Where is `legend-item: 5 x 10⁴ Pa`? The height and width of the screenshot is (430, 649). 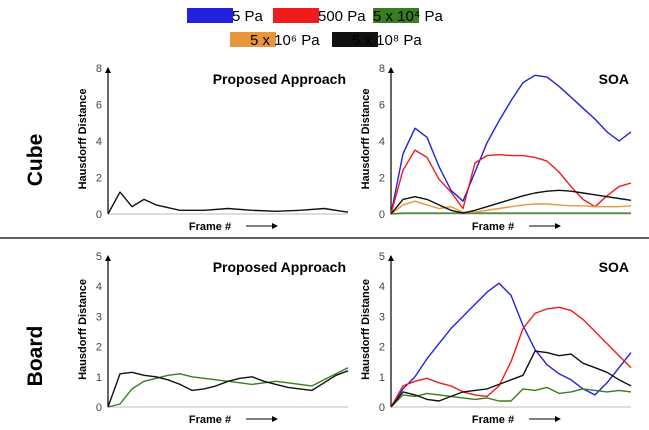
legend-item: 5 x 10⁴ Pa is located at coordinates (408, 16).